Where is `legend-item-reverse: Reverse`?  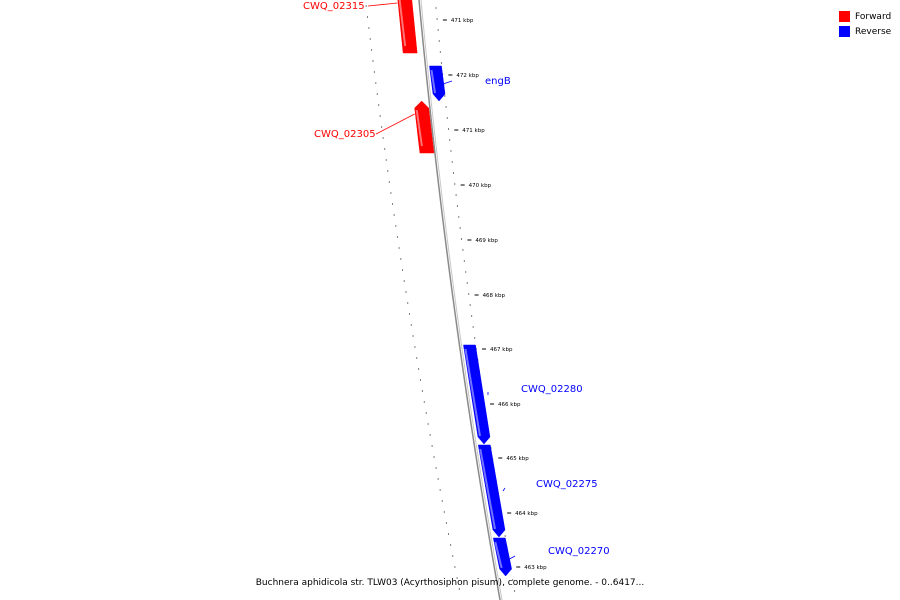
legend-item-reverse: Reverse is located at coordinates (865, 31).